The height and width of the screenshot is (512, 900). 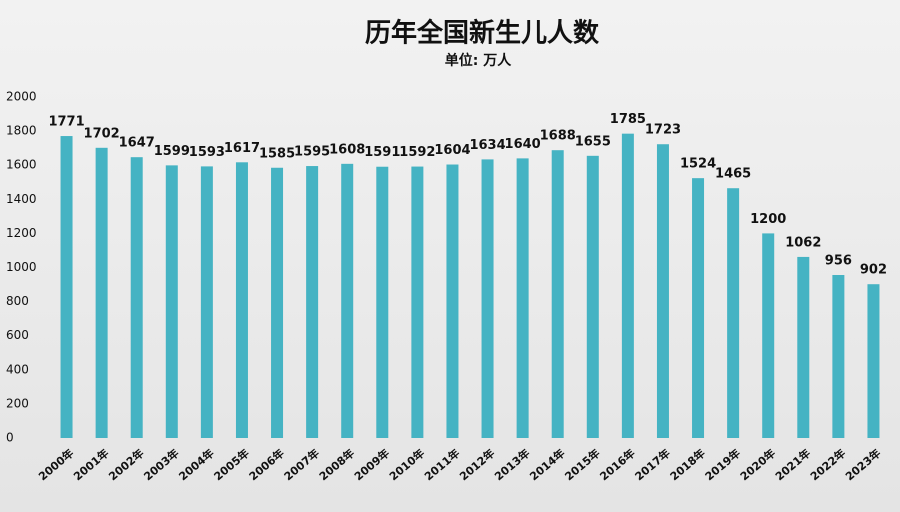 I want to click on value-label: 1200, so click(x=768, y=219).